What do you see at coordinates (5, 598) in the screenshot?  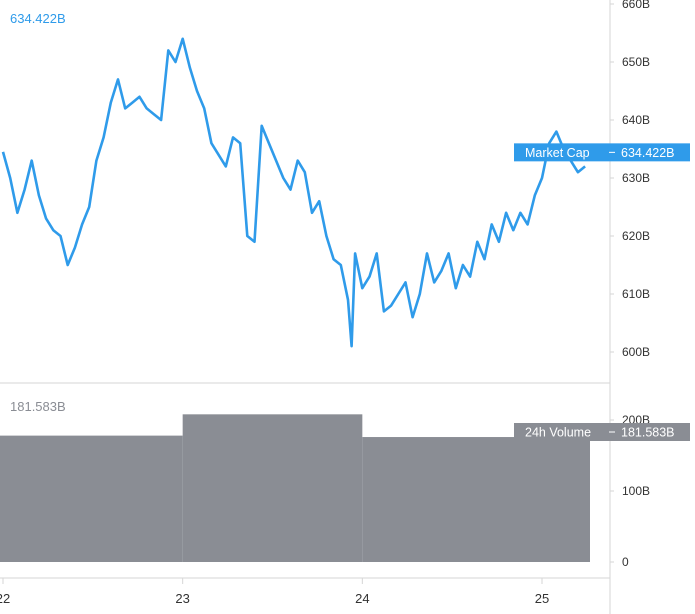 I see `x-tick-label: 22` at bounding box center [5, 598].